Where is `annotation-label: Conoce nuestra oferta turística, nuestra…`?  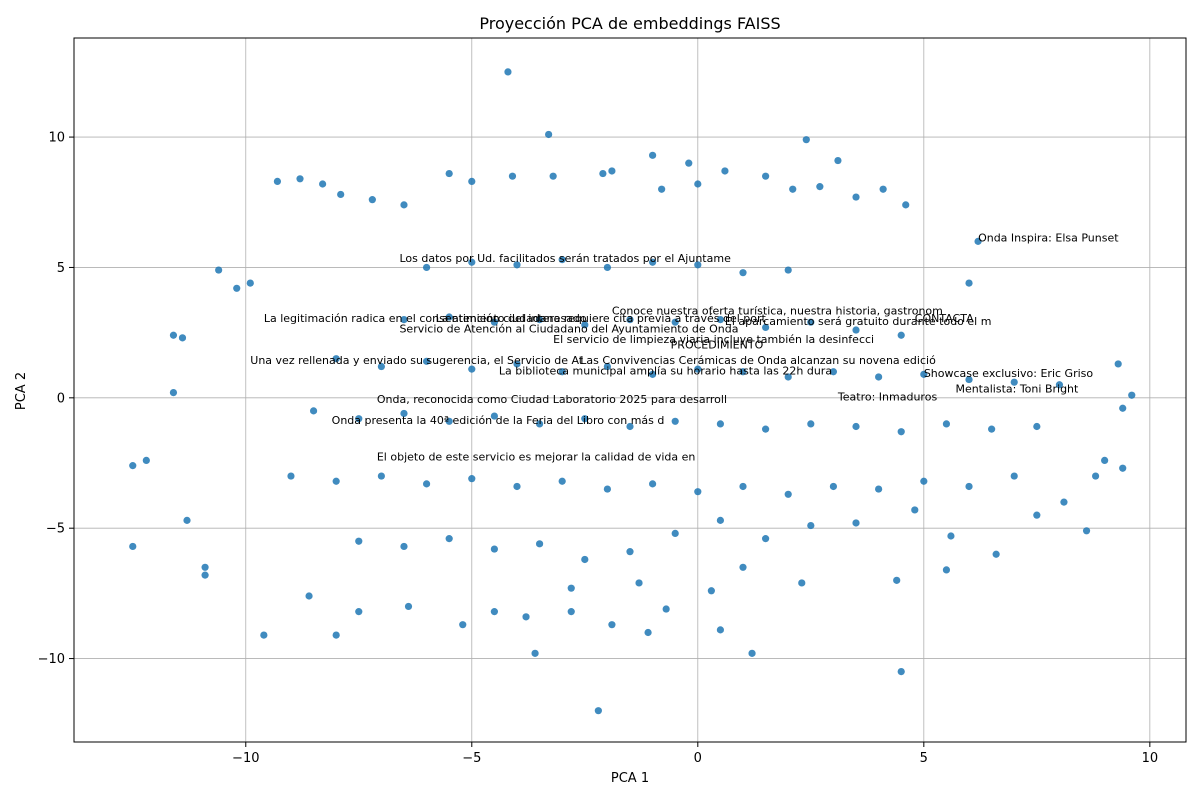 annotation-label: Conoce nuestra oferta turística, nuestra… is located at coordinates (777, 310).